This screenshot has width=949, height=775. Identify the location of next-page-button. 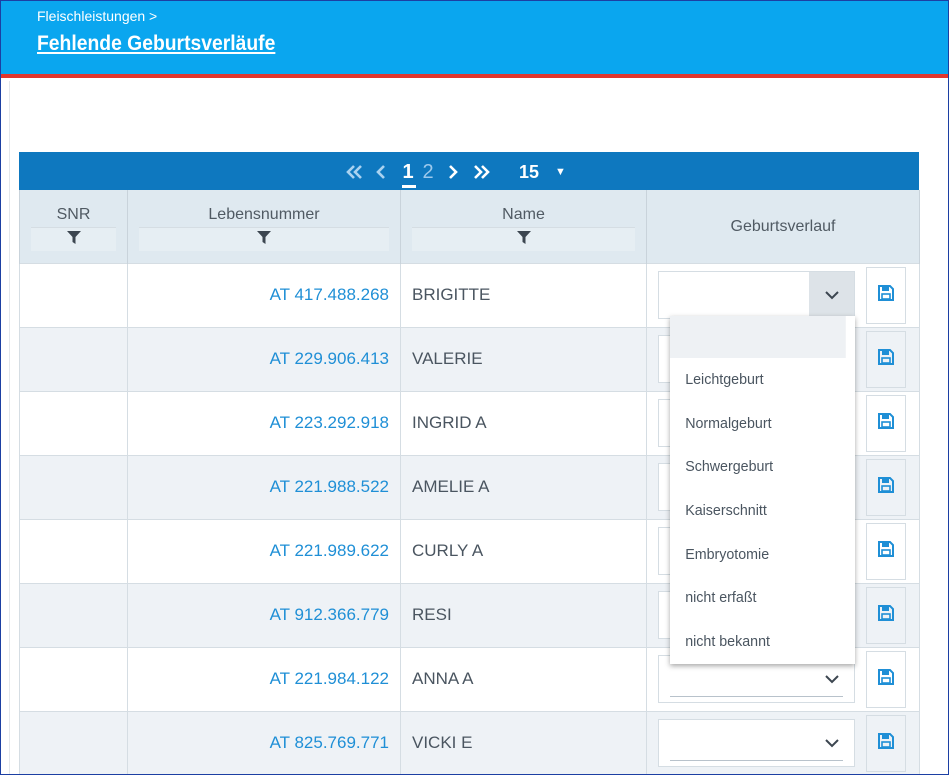
(455, 171).